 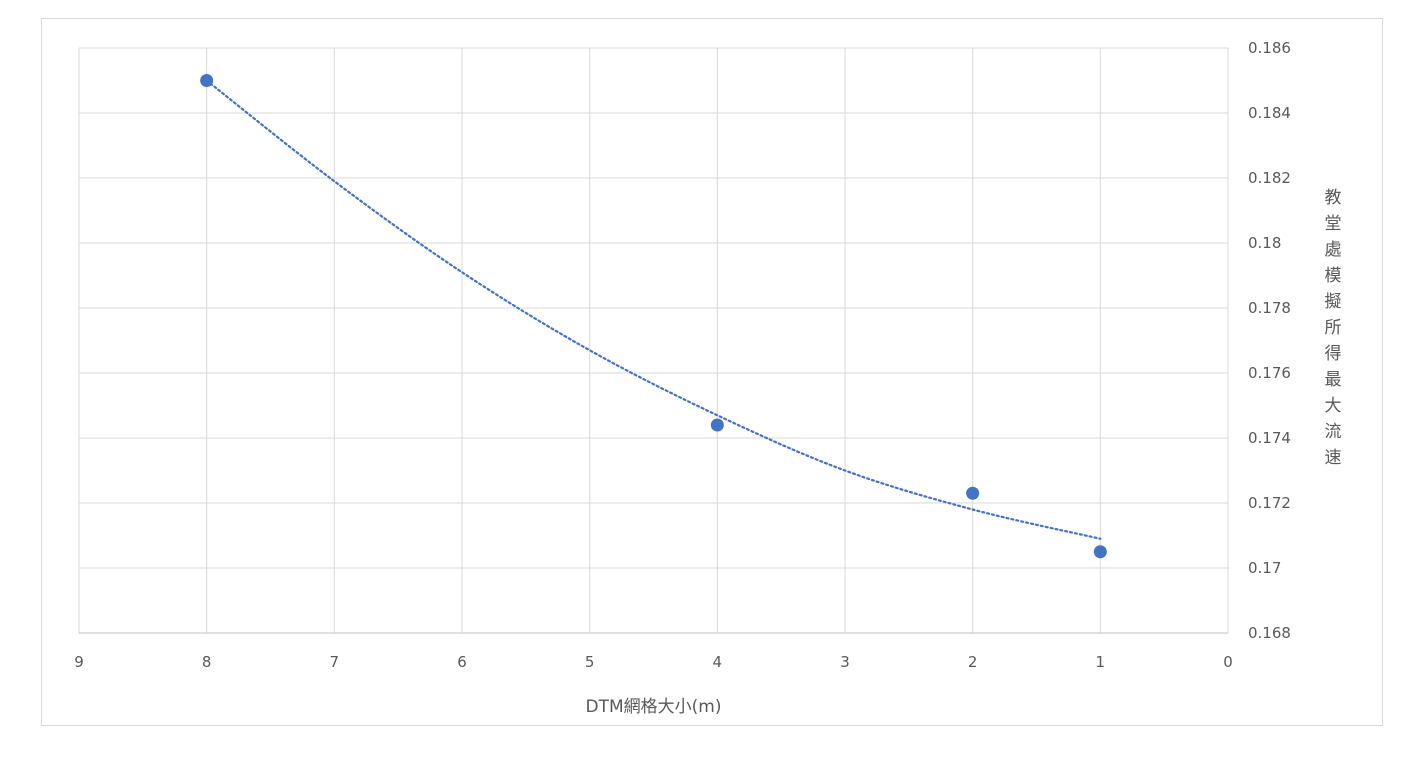 I want to click on y-tick-label: 0.174, so click(x=1269, y=438).